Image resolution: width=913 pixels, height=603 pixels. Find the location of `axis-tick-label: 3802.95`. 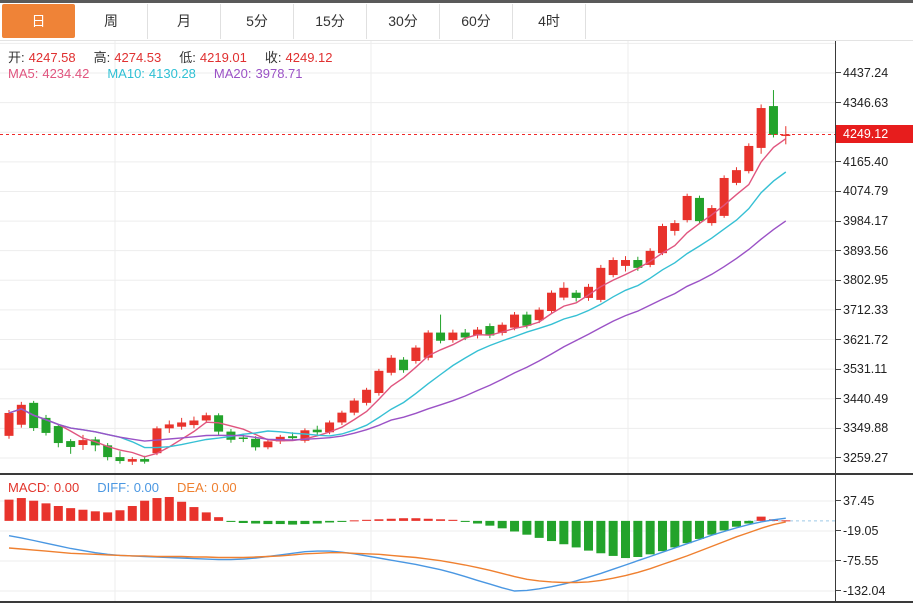

axis-tick-label: 3802.95 is located at coordinates (866, 280).